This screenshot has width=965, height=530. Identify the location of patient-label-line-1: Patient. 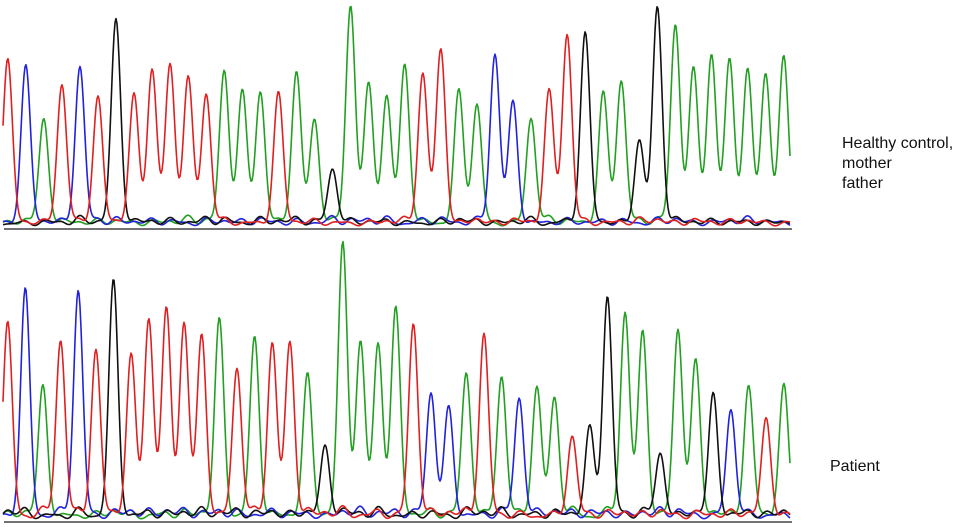
(855, 466).